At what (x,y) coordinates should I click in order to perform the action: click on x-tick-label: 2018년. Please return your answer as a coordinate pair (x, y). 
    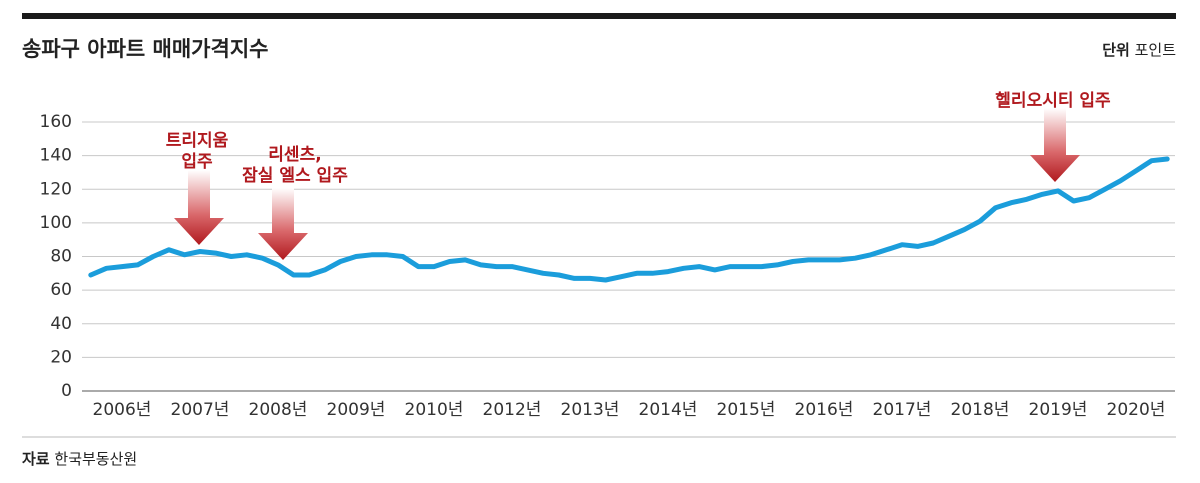
    Looking at the image, I should click on (980, 410).